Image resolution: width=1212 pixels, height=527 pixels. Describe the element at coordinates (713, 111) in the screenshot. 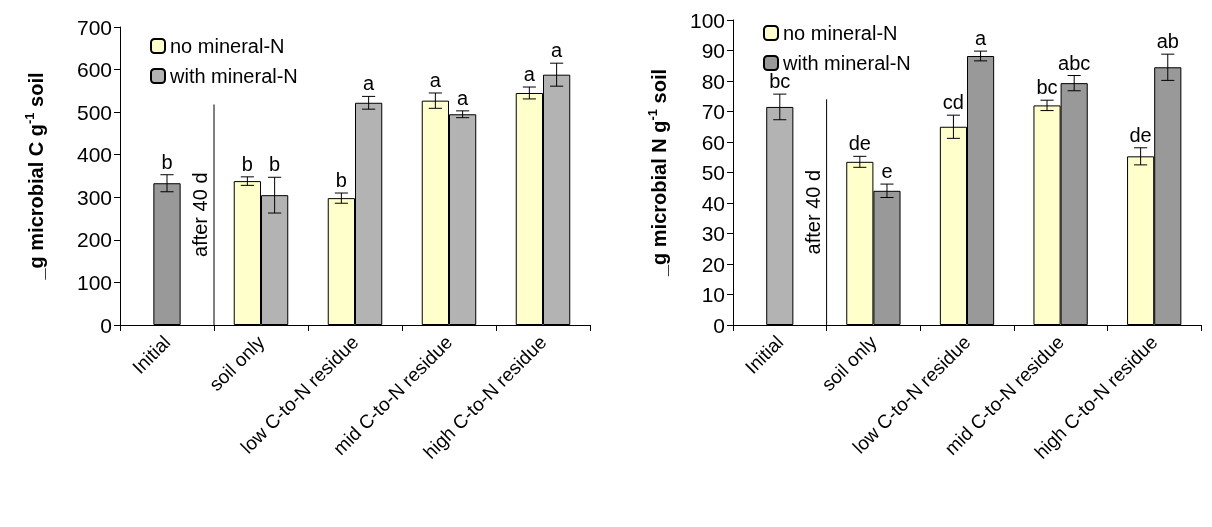

I see `y-tick-label: 70` at that location.